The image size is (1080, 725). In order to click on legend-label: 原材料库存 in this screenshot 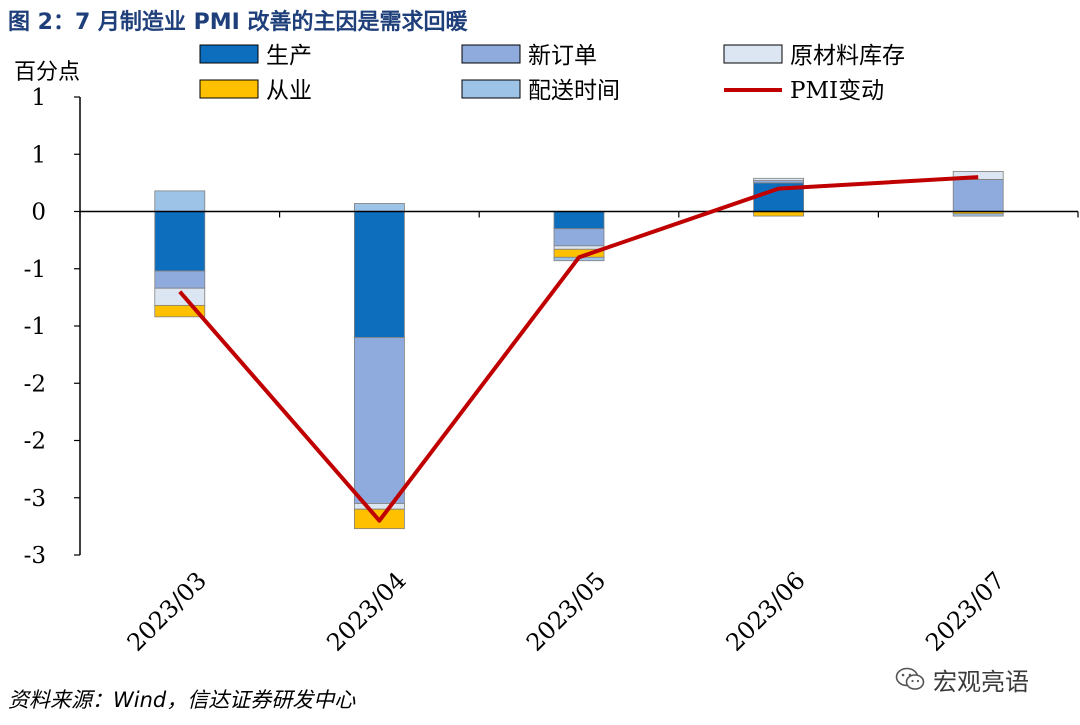, I will do `click(847, 56)`.